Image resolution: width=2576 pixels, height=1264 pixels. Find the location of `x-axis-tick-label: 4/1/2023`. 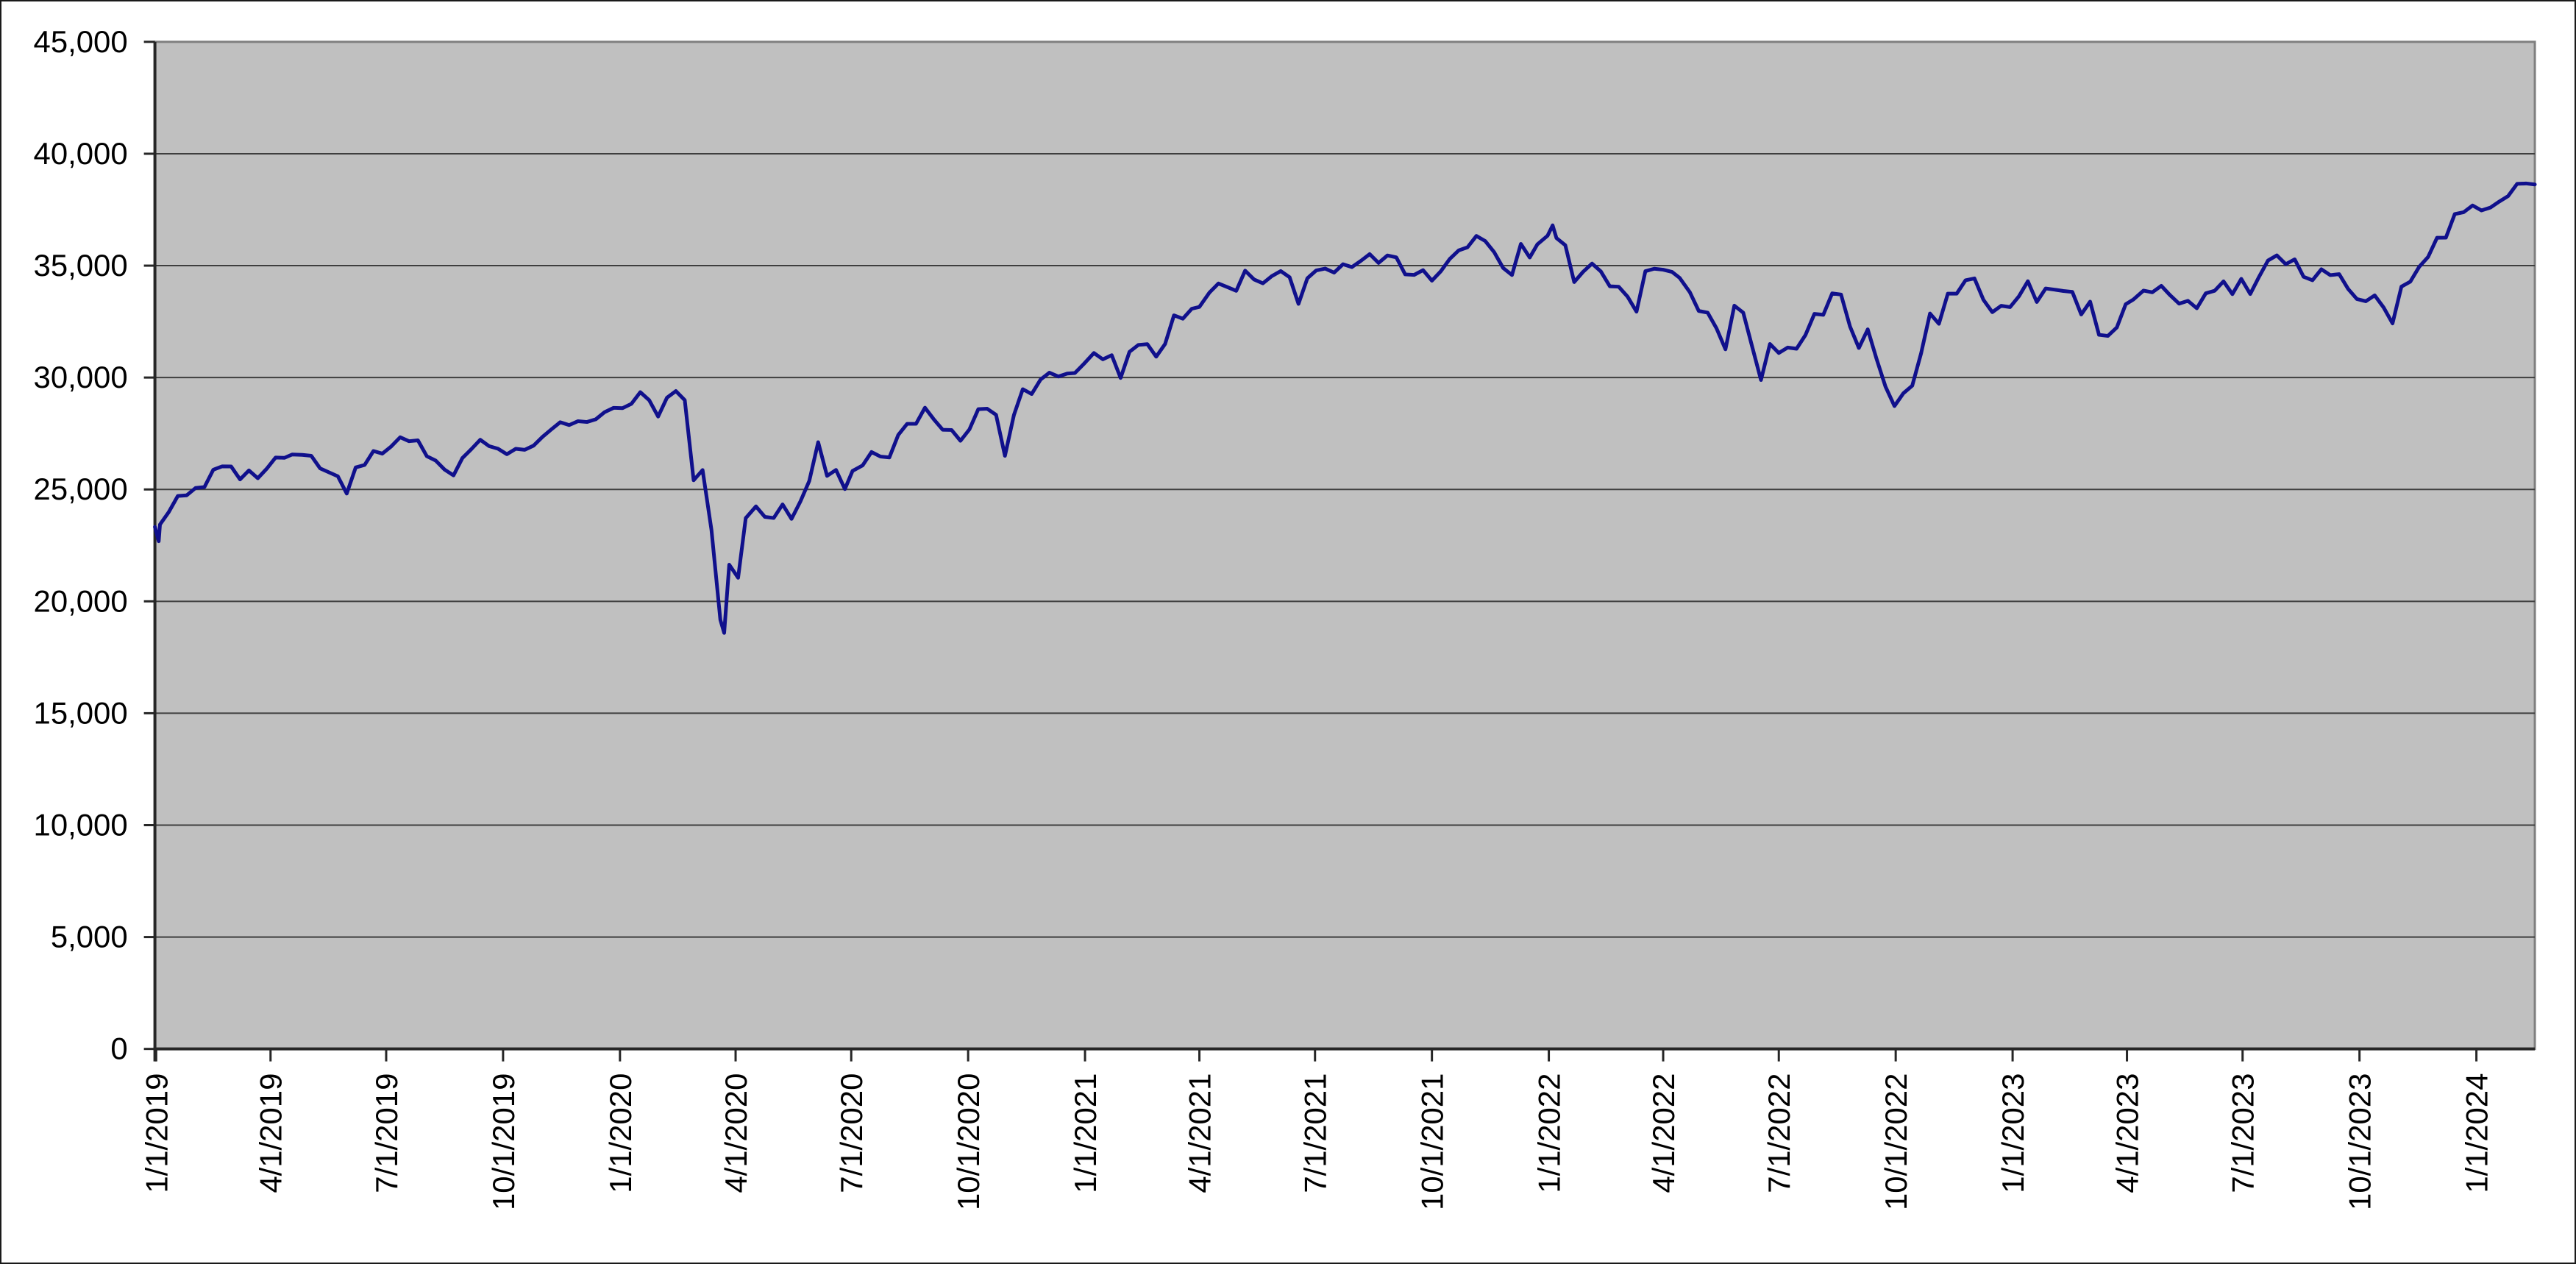

x-axis-tick-label: 4/1/2023 is located at coordinates (2127, 1133).